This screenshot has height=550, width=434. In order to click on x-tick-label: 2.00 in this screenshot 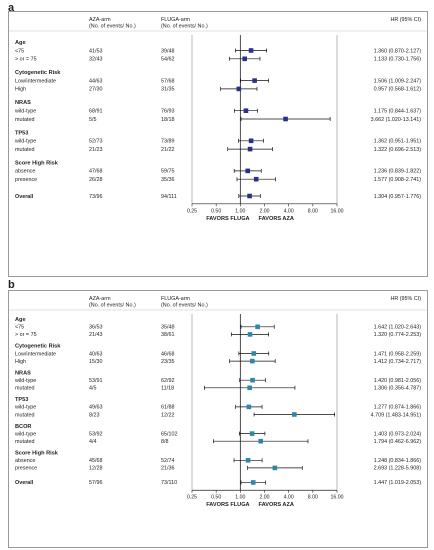, I will do `click(264, 211)`.